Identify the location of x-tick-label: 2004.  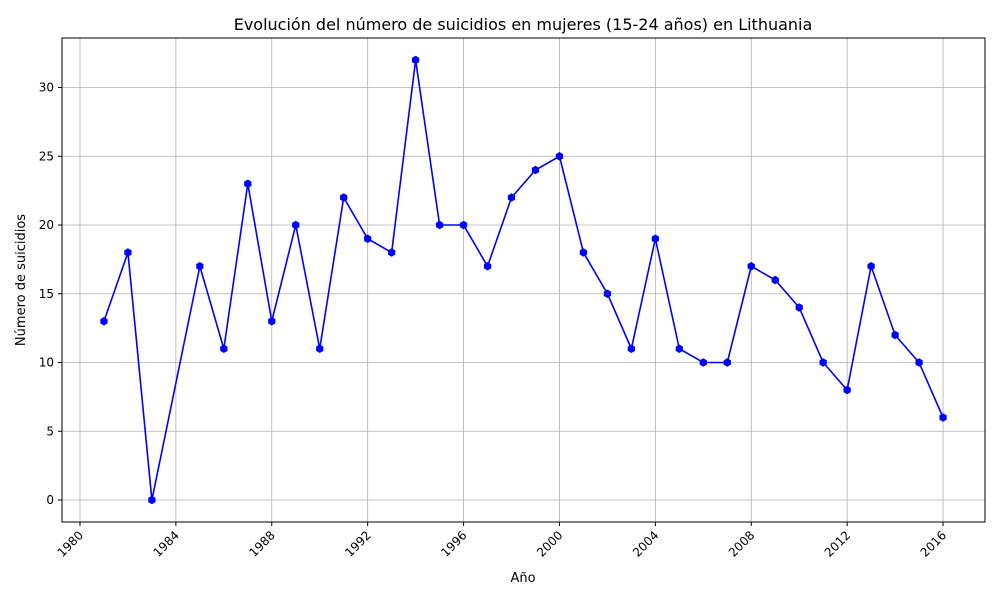
(645, 543).